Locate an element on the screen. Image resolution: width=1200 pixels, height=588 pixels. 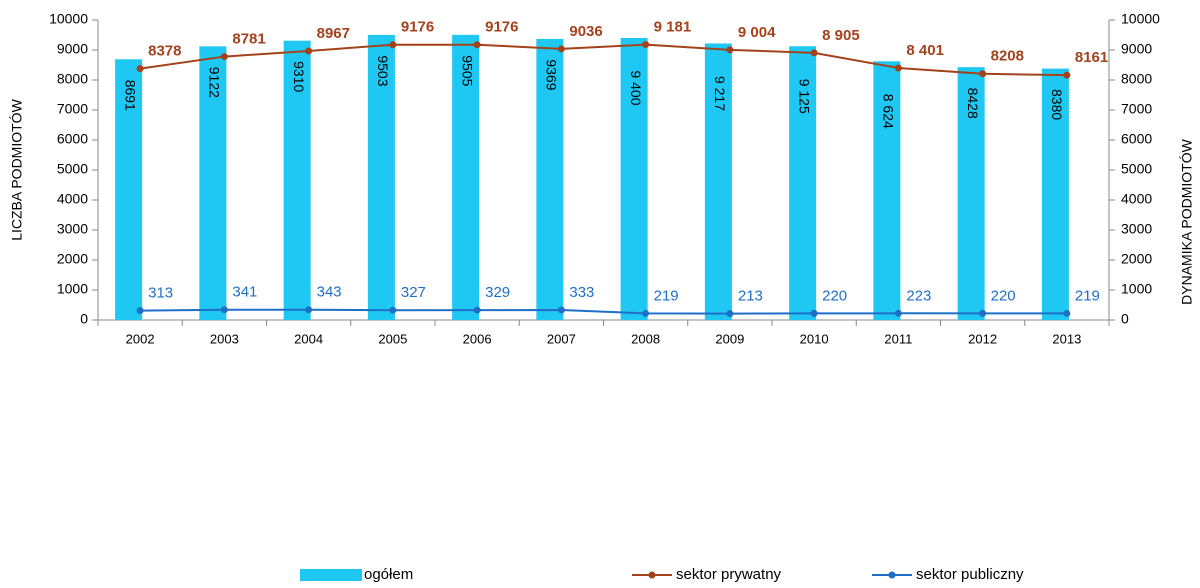
bar-value-label: 9122 is located at coordinates (215, 82).